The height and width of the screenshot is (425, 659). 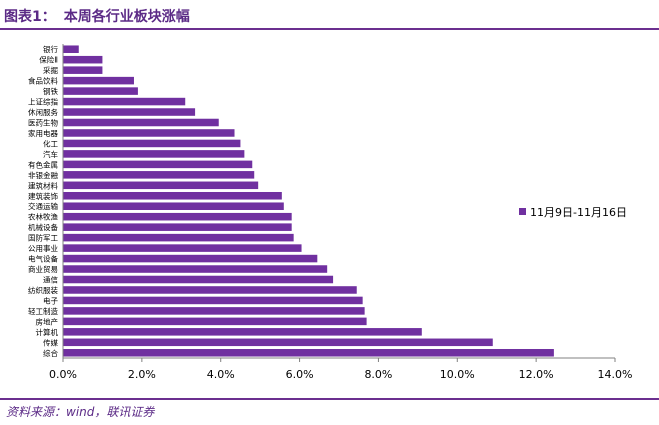 I want to click on figure-label: 图表1：, so click(x=30, y=17).